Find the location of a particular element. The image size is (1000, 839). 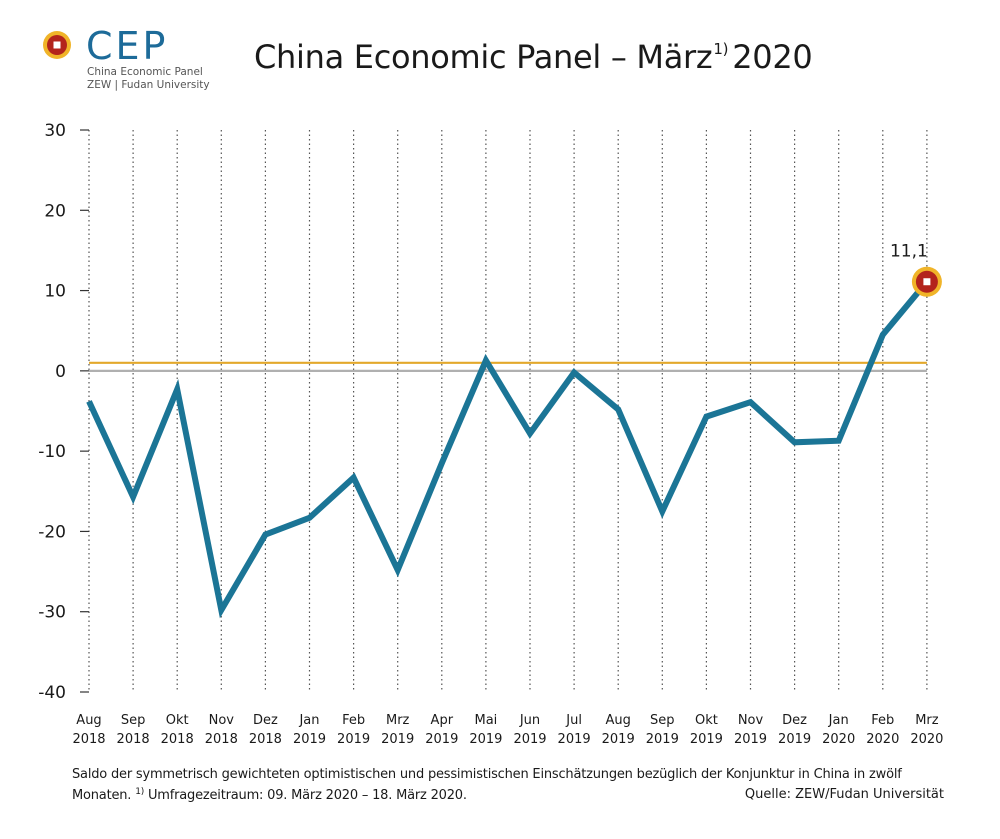

annotation-layer: 11,1 is located at coordinates (916, 269).